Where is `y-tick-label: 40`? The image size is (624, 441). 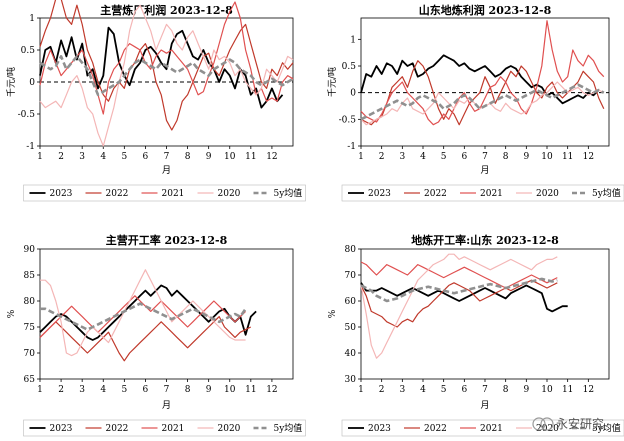 y-tick-label: 40 is located at coordinates (351, 354).